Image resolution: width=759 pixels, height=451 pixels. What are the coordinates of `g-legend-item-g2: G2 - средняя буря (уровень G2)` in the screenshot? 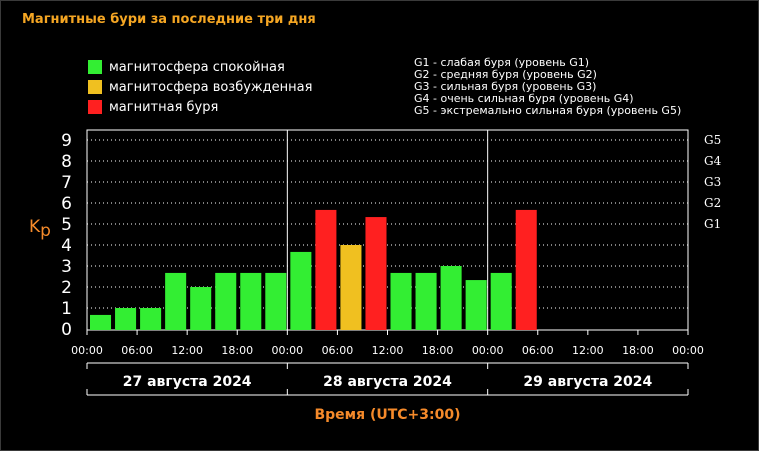 It's located at (505, 74).